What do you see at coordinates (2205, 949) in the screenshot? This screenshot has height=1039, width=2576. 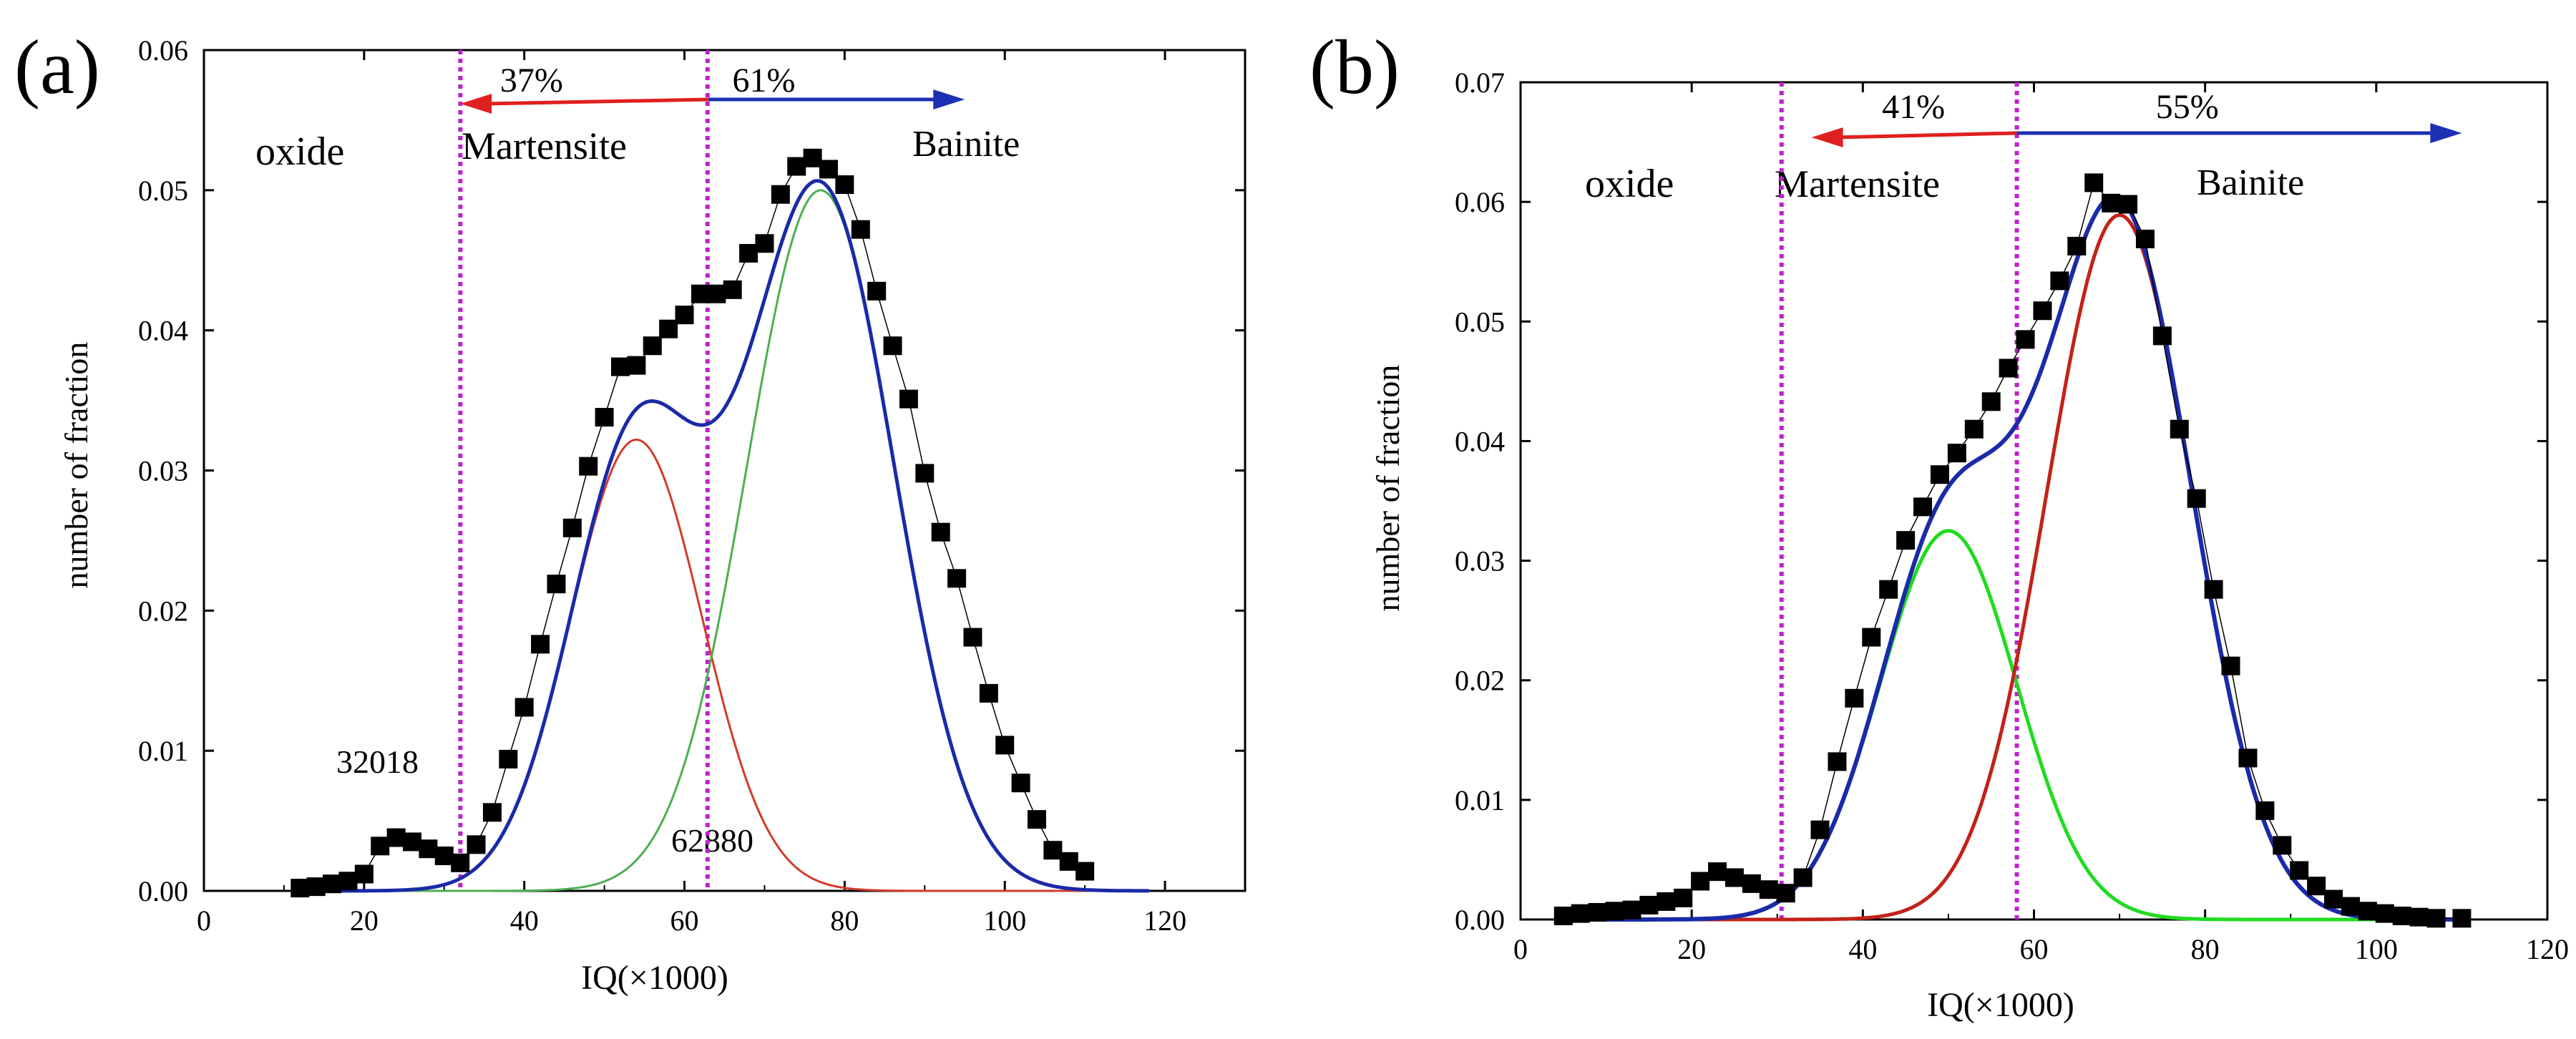 I see `x-tick-label: 80` at bounding box center [2205, 949].